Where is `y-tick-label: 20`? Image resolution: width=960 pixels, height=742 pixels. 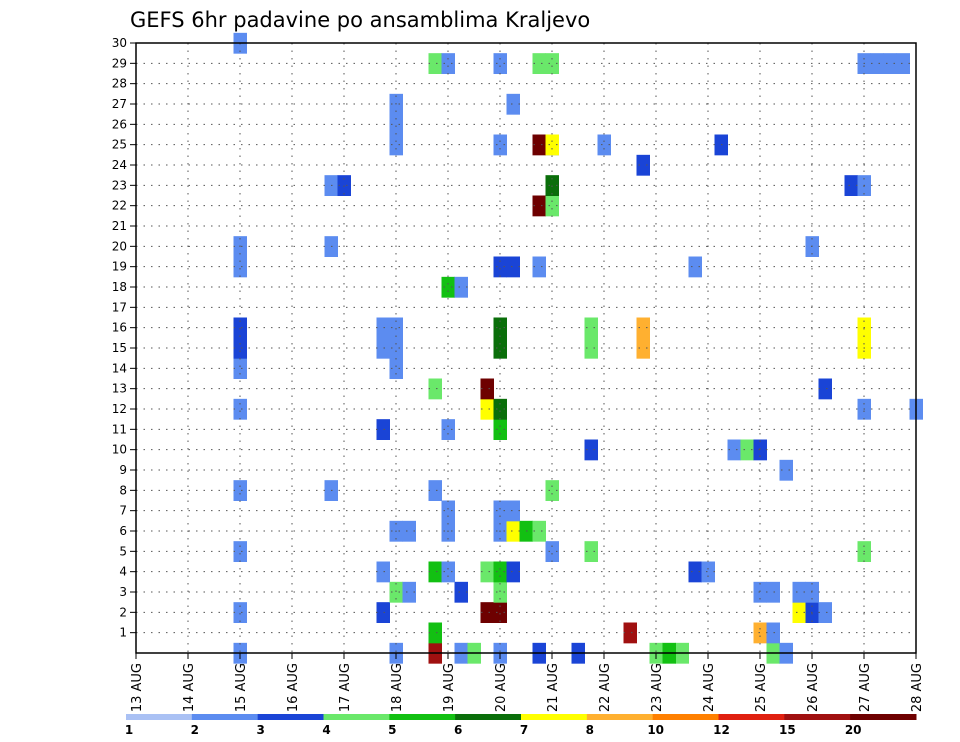 y-tick-label: 20 is located at coordinates (119, 246).